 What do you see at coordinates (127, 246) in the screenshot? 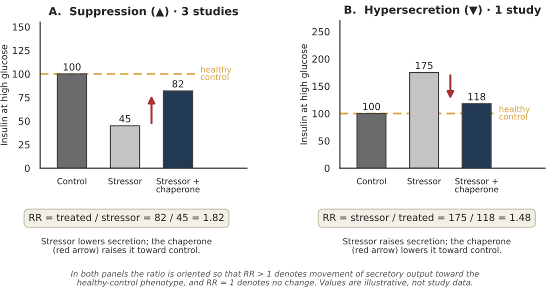
I see `text: Stressor lowers secretion; the chaperone (red arrow) raises it toward control.` at bounding box center [127, 246].